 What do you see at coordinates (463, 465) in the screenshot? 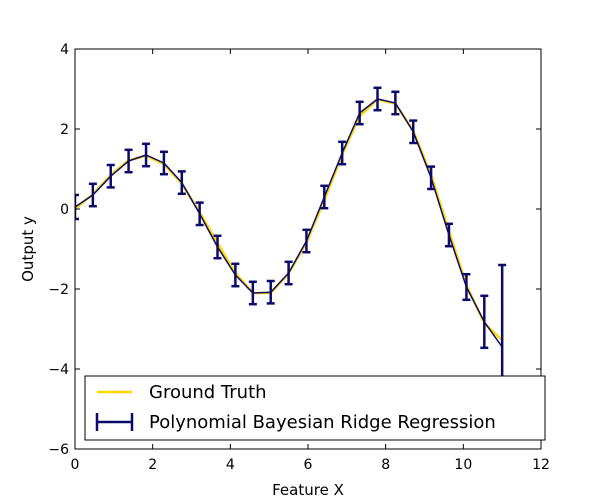
I see `x-tick-label: 10` at bounding box center [463, 465].